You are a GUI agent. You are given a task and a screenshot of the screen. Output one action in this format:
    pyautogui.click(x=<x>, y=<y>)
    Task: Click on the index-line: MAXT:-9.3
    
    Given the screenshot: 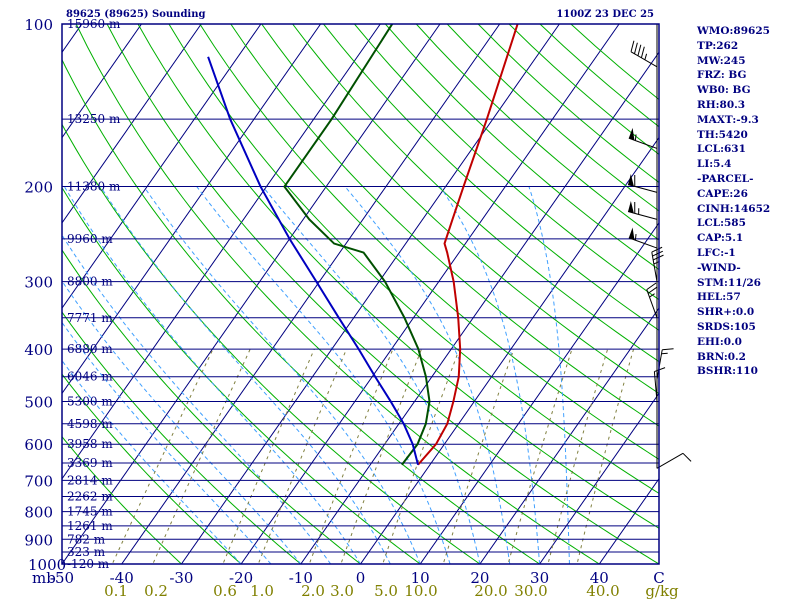 What is the action you would take?
    pyautogui.click(x=728, y=119)
    